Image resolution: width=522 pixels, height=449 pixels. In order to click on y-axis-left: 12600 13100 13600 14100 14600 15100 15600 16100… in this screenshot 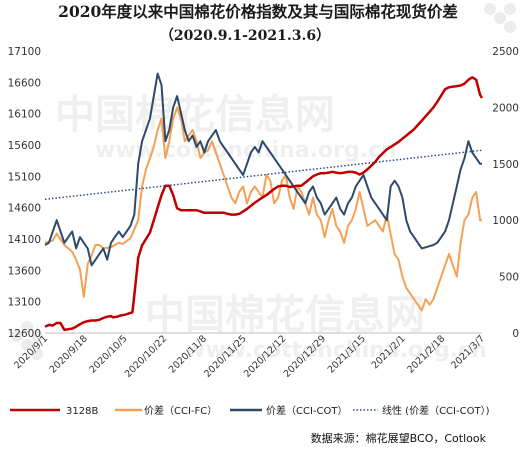, I will do `click(24, 193)`.